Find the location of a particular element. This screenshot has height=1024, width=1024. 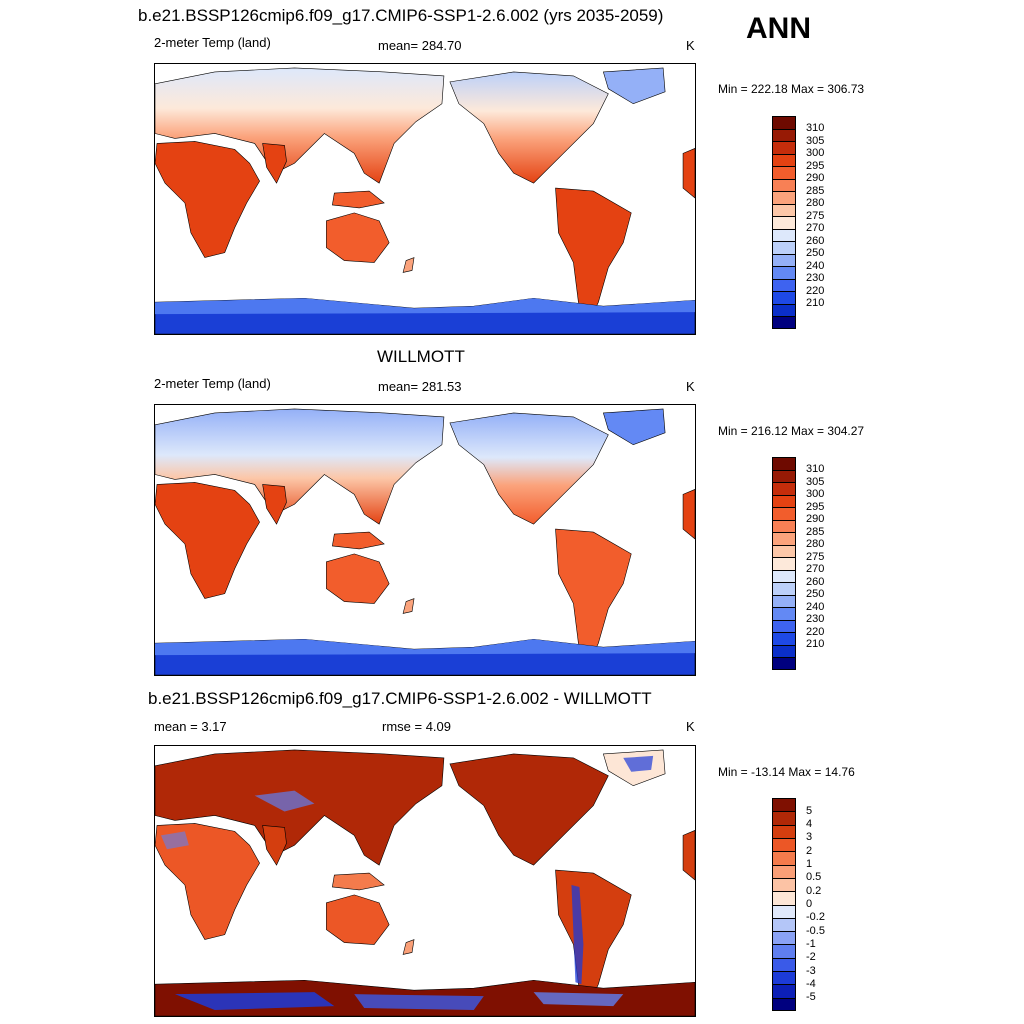

panel-2-mean-label: mean= 281.53 is located at coordinates (420, 386).